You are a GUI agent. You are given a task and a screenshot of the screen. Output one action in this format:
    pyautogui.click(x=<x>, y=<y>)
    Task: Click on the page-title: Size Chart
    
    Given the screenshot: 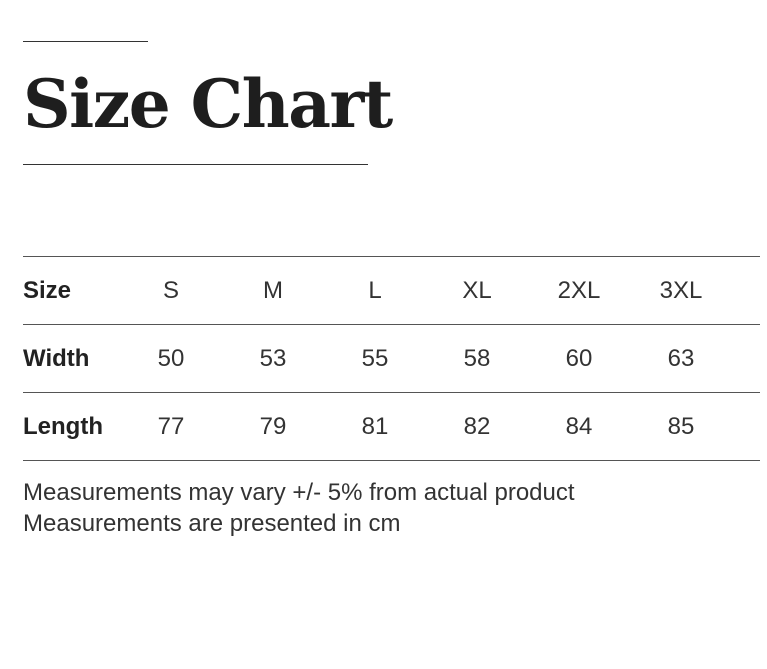 What is the action you would take?
    pyautogui.click(x=208, y=104)
    